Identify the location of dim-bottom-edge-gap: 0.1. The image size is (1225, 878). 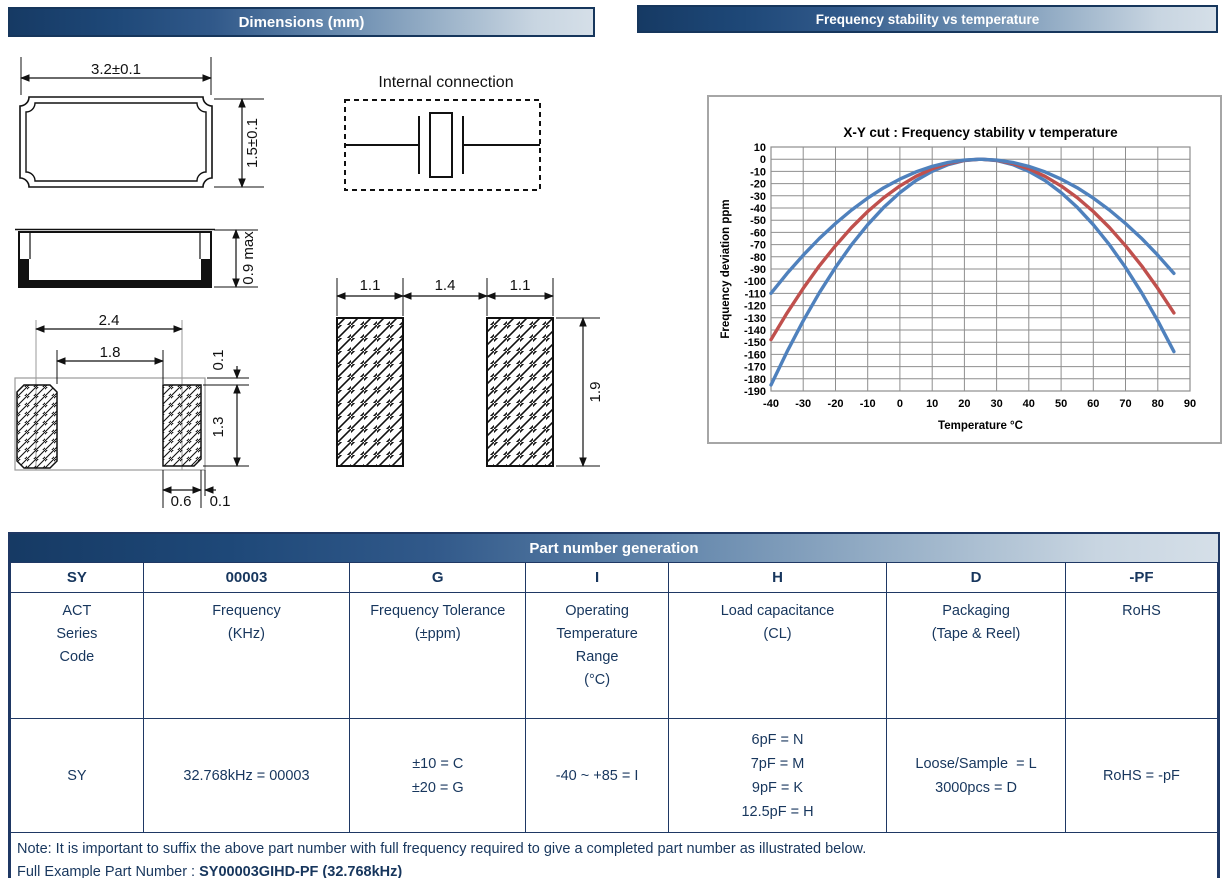
(220, 501).